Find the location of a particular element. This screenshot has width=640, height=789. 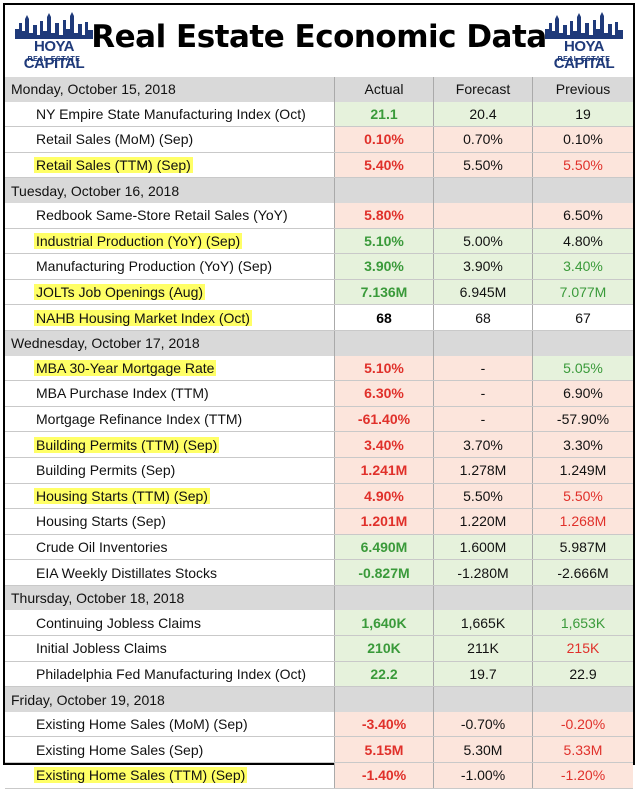

previous-value-text: 6.50% is located at coordinates (583, 215).